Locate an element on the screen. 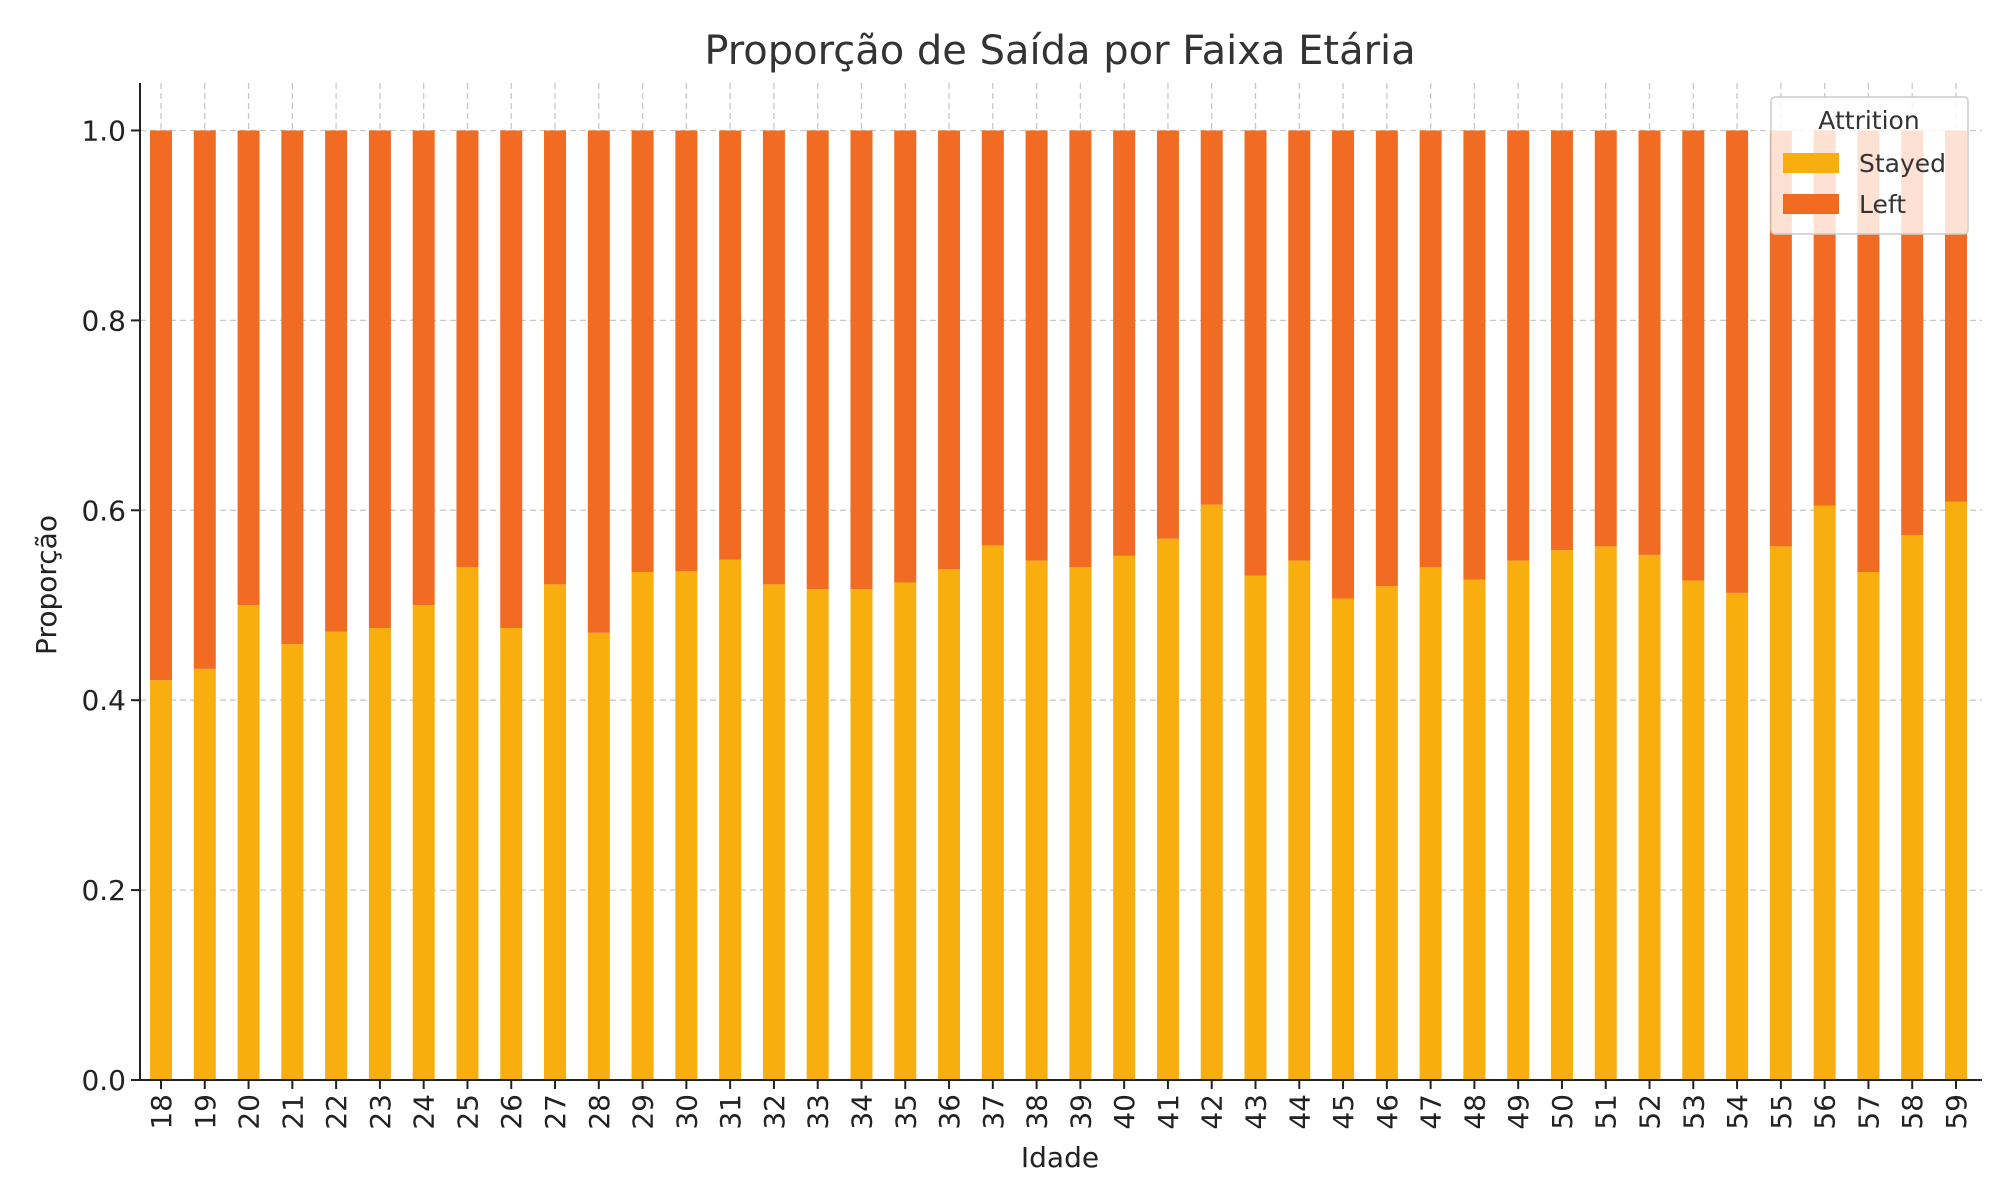 The image size is (2000, 1200). x-tick-label: 29 is located at coordinates (643, 1112).